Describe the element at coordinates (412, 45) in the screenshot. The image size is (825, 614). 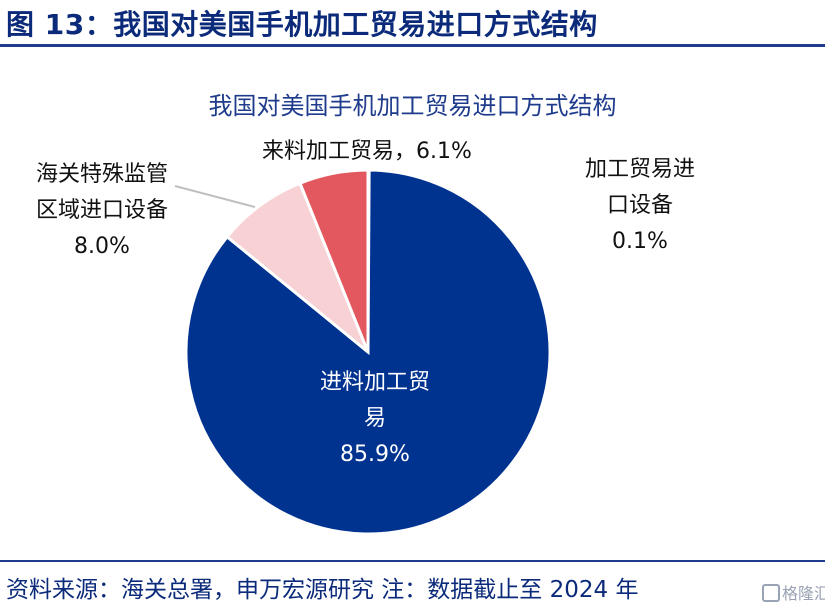
I see `header-rule` at that location.